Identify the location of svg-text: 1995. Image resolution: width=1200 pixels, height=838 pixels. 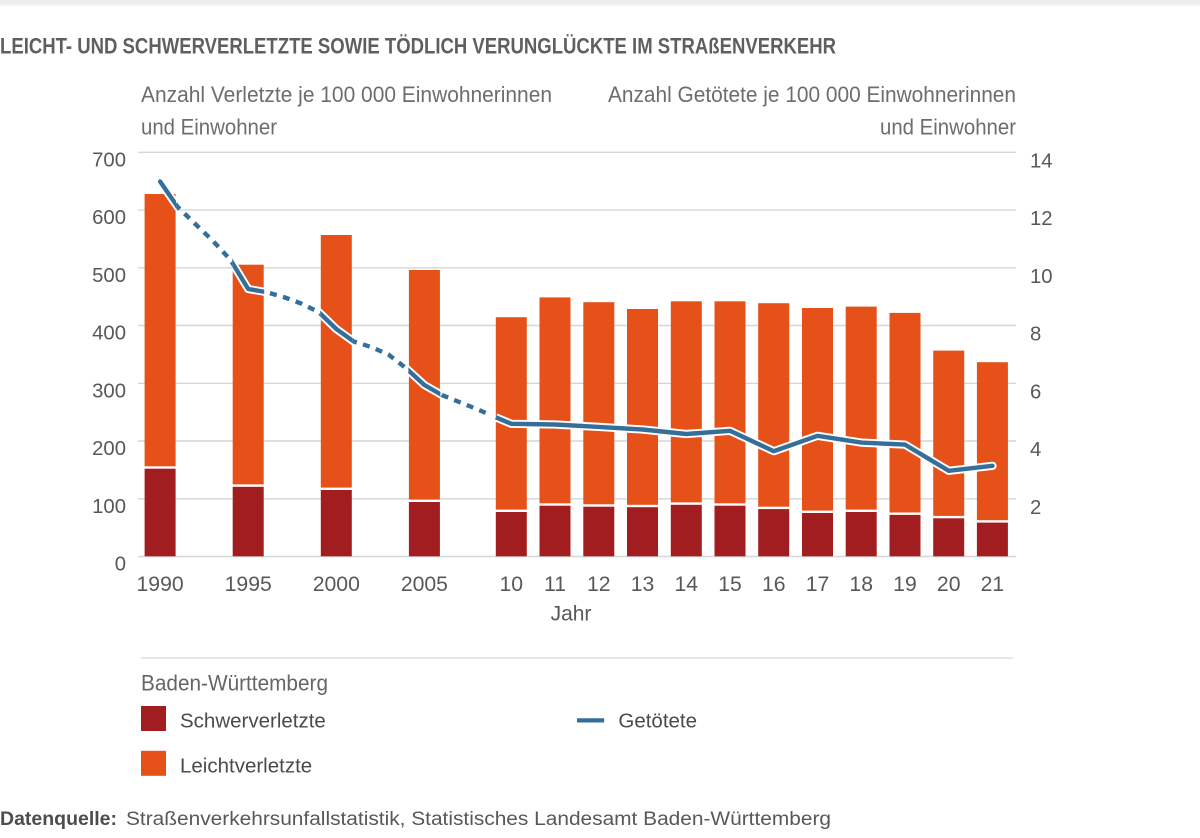
(248, 584).